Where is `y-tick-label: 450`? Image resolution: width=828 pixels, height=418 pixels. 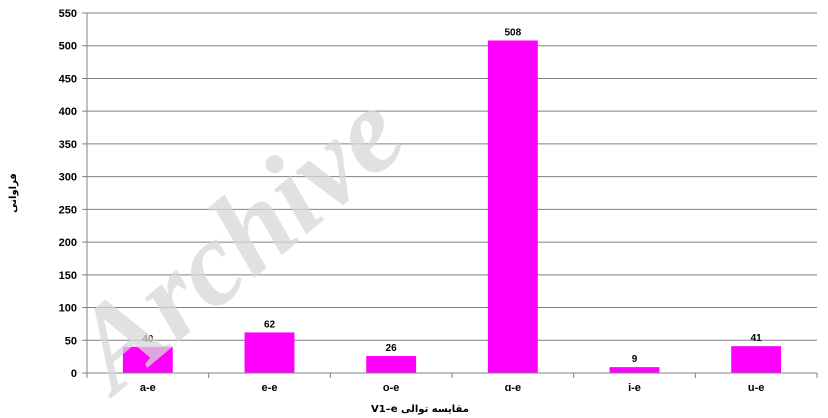
y-tick-label: 450 is located at coordinates (68, 79).